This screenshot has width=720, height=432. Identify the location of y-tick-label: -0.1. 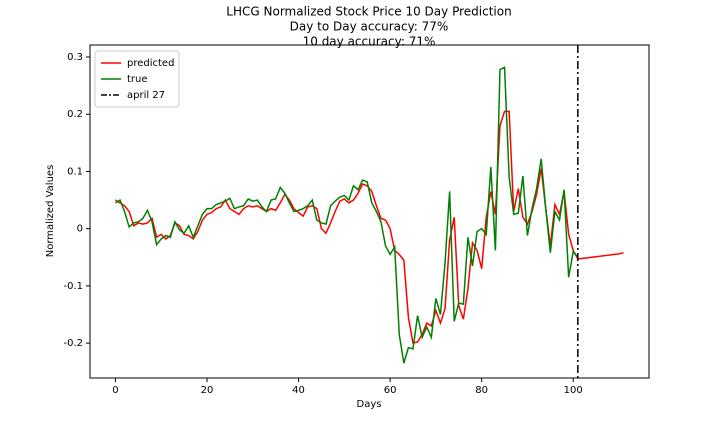
(73, 286).